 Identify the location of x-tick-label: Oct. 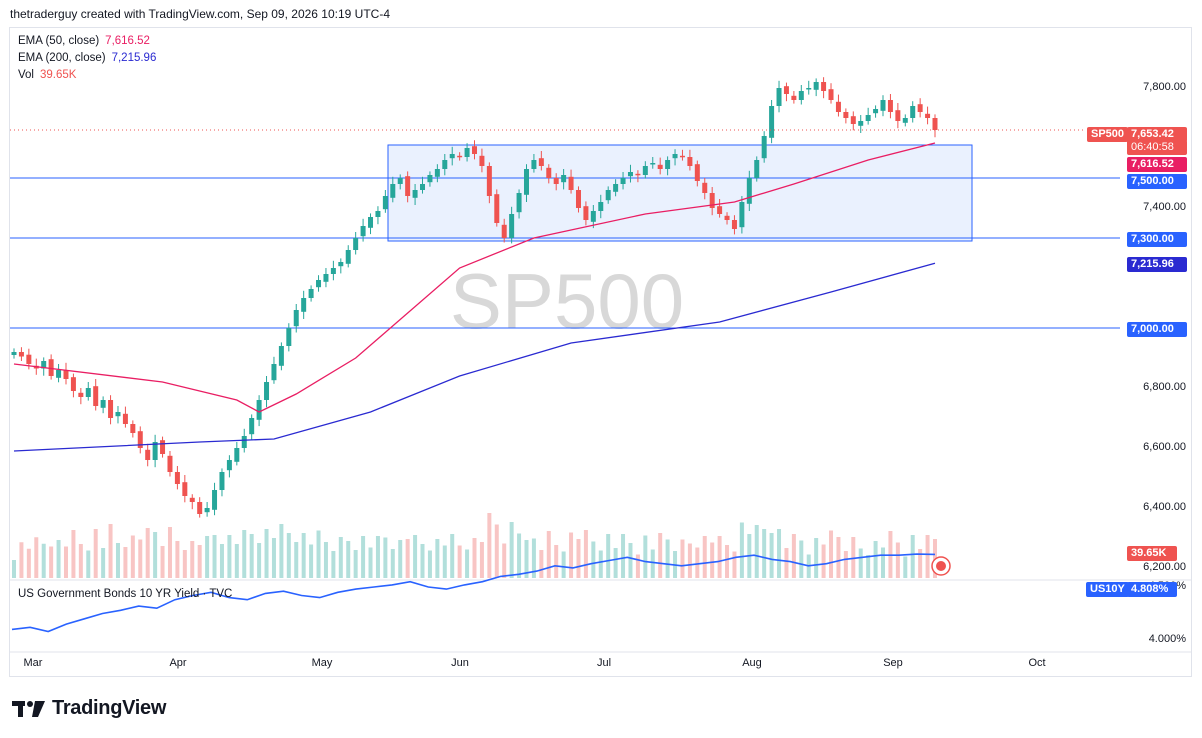
(1037, 663).